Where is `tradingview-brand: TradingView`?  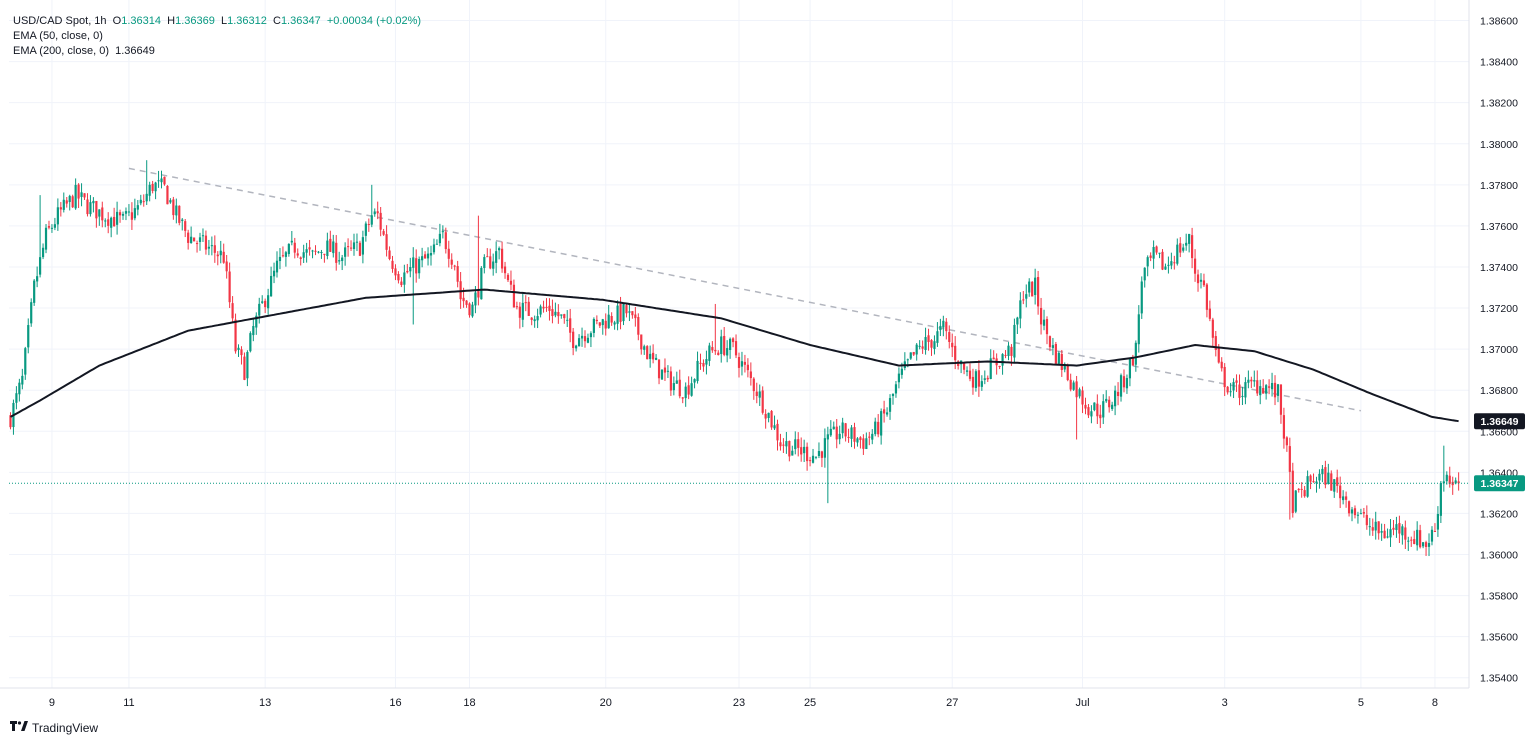 tradingview-brand: TradingView is located at coordinates (54, 727).